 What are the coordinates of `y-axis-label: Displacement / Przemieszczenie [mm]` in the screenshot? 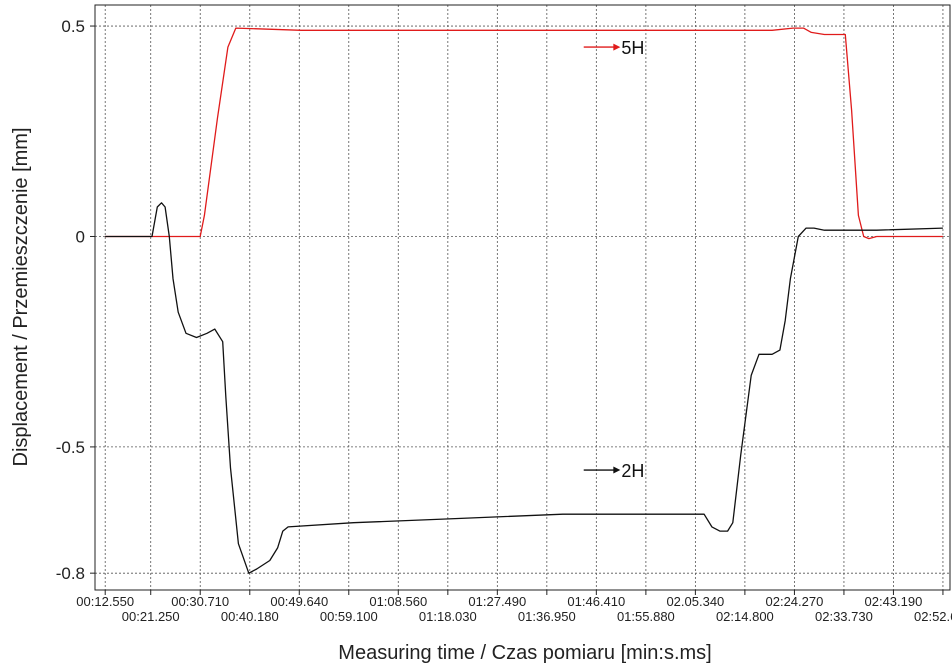 It's located at (21, 297).